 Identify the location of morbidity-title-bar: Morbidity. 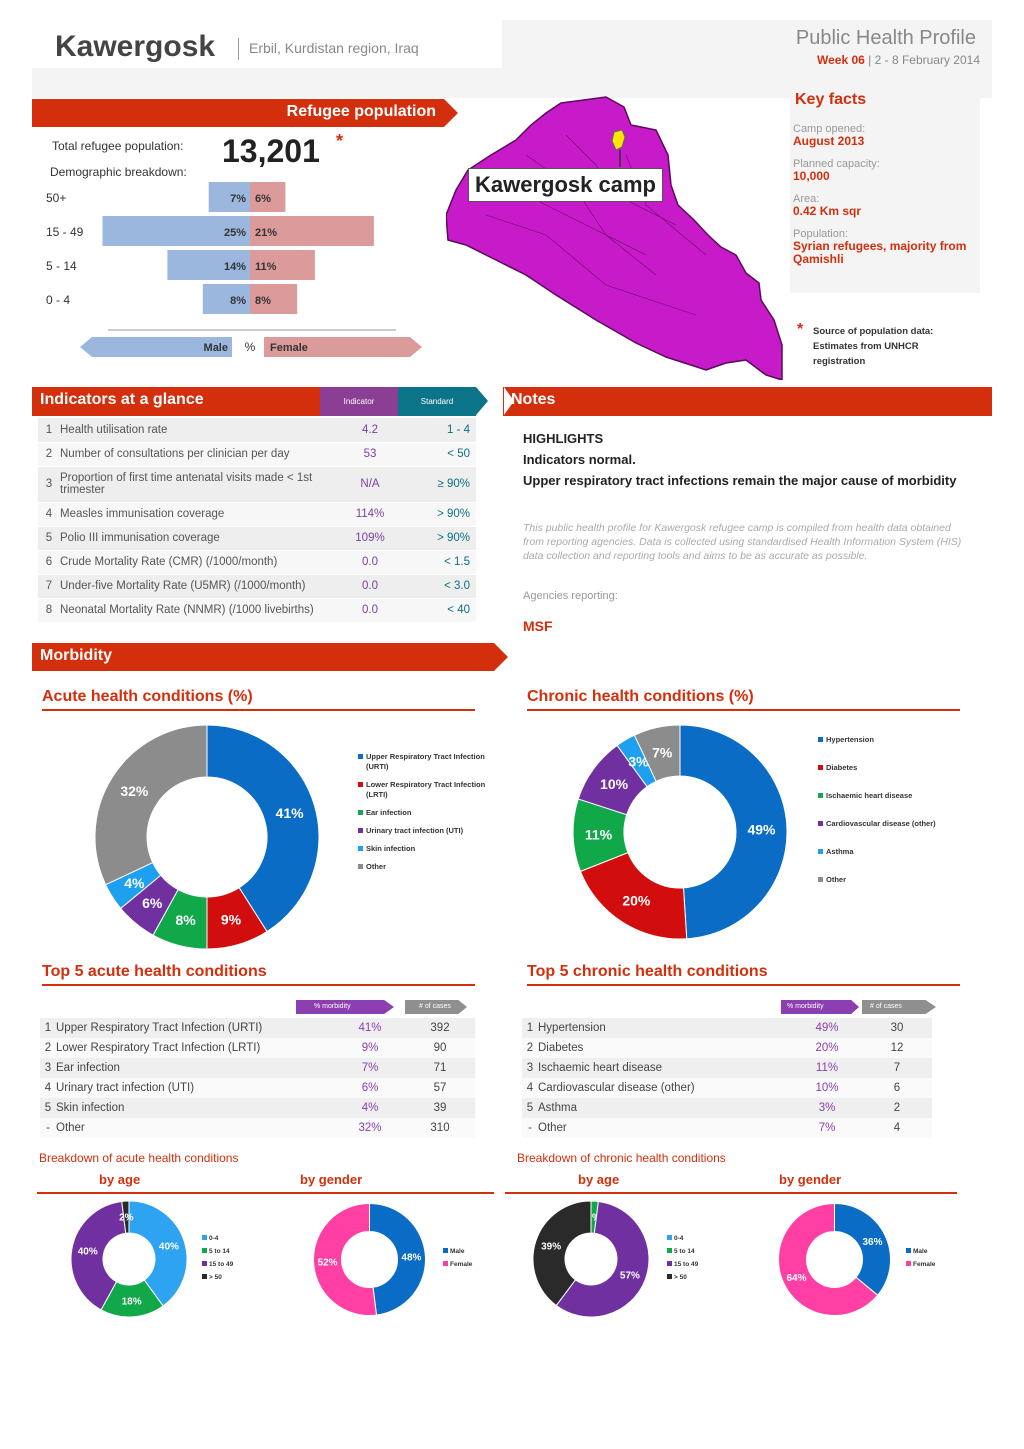
(263, 657).